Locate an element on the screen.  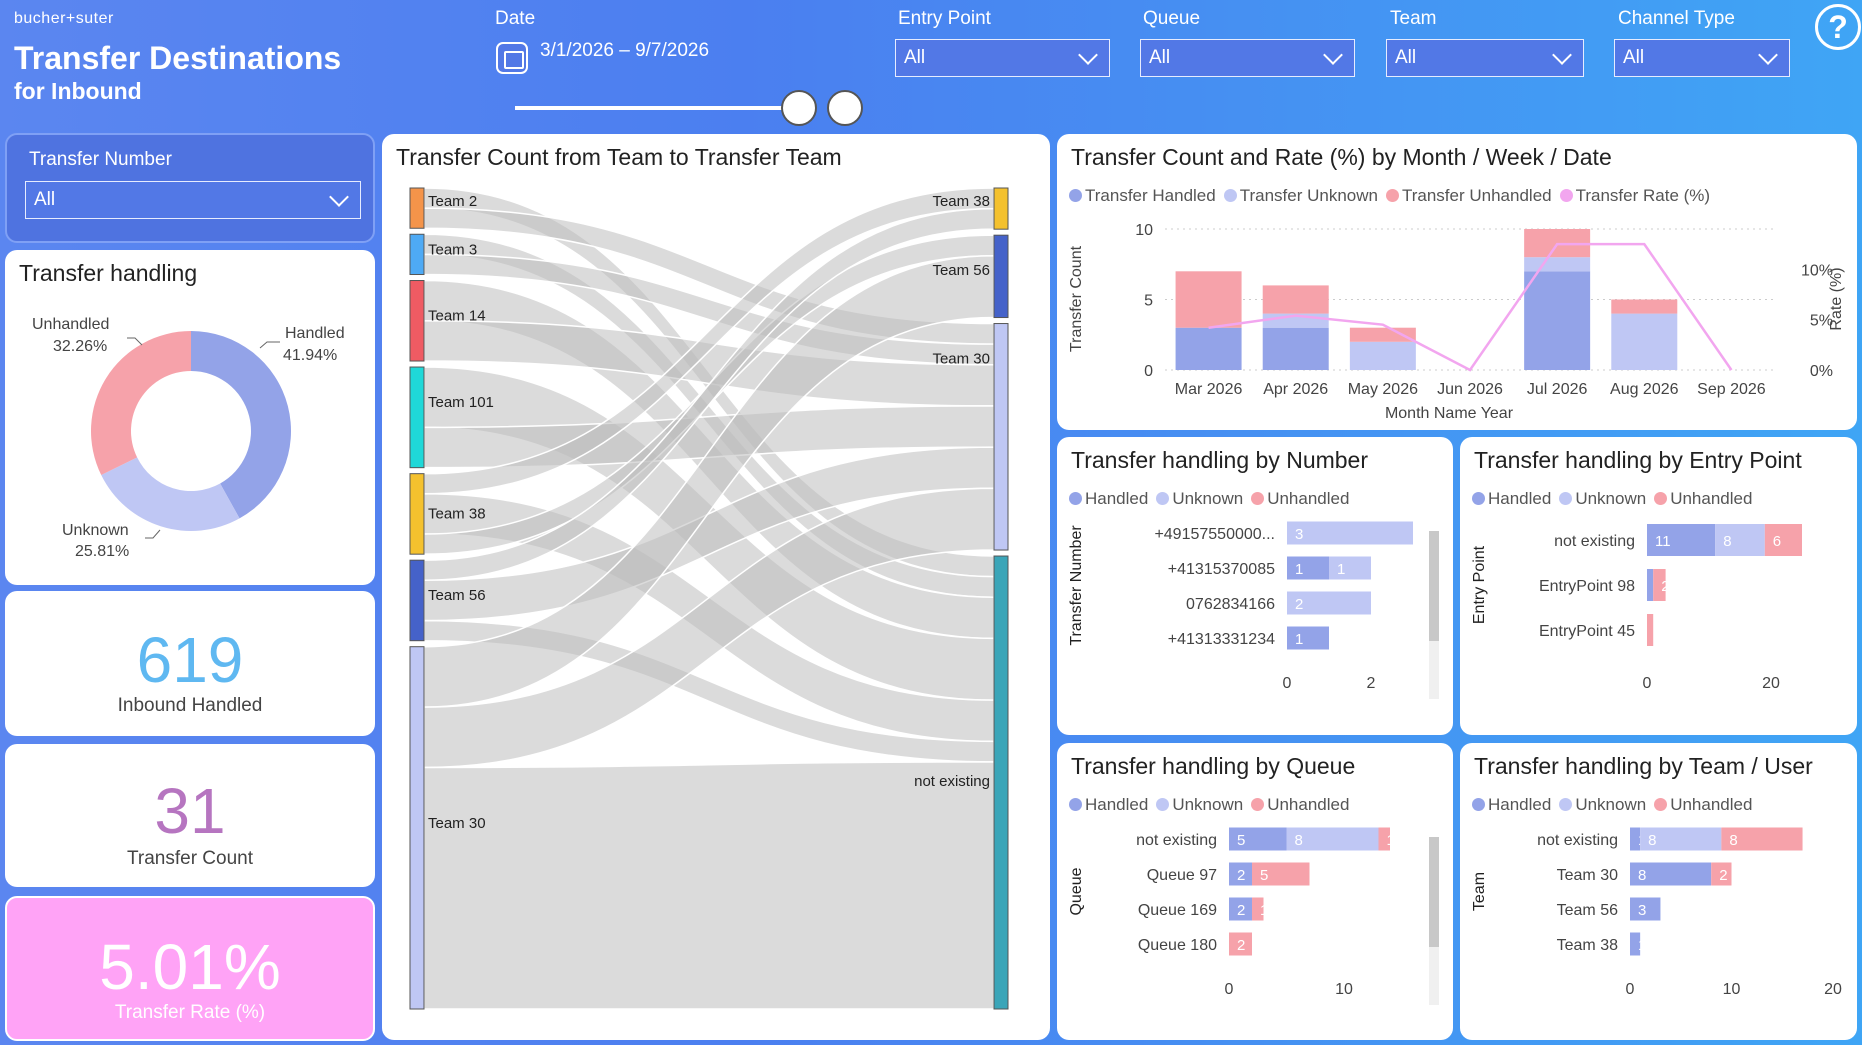
queue-dropdown: All is located at coordinates (1247, 58).